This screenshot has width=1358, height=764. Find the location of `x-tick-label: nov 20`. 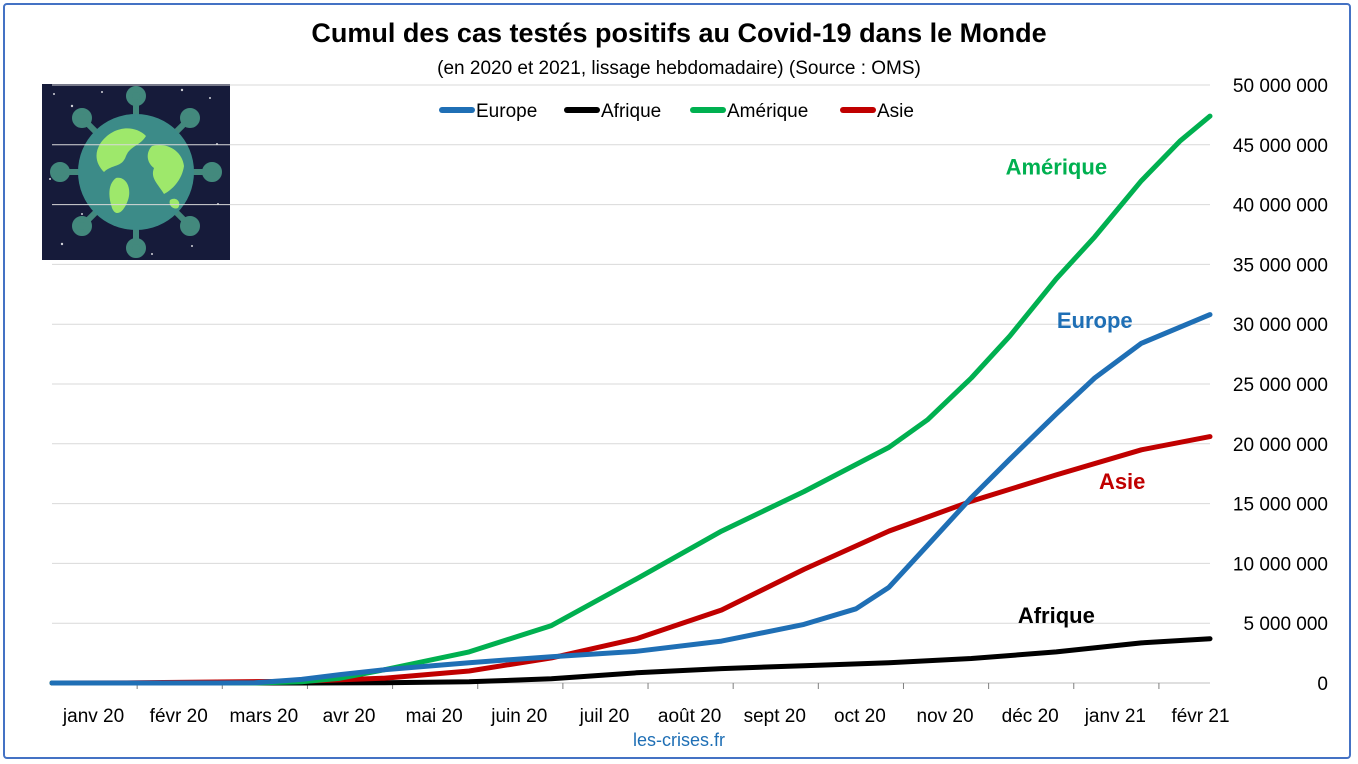

x-tick-label: nov 20 is located at coordinates (945, 716).